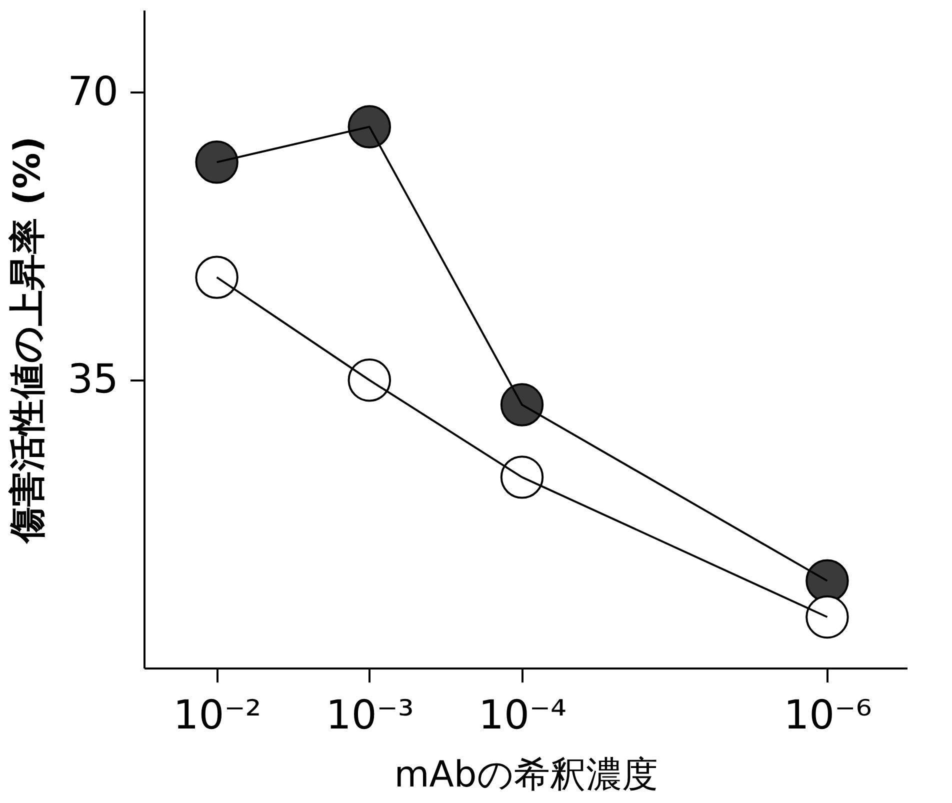 Image resolution: width=952 pixels, height=803 pixels. Describe the element at coordinates (370, 715) in the screenshot. I see `x-tick-label: 10⁻³` at that location.